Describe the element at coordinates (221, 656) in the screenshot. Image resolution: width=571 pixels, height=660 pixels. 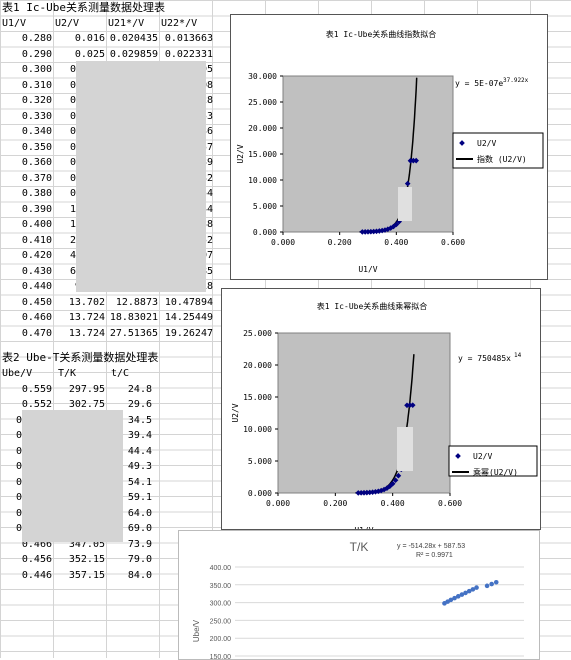
I see `y-tick-label: 150.00` at that location.